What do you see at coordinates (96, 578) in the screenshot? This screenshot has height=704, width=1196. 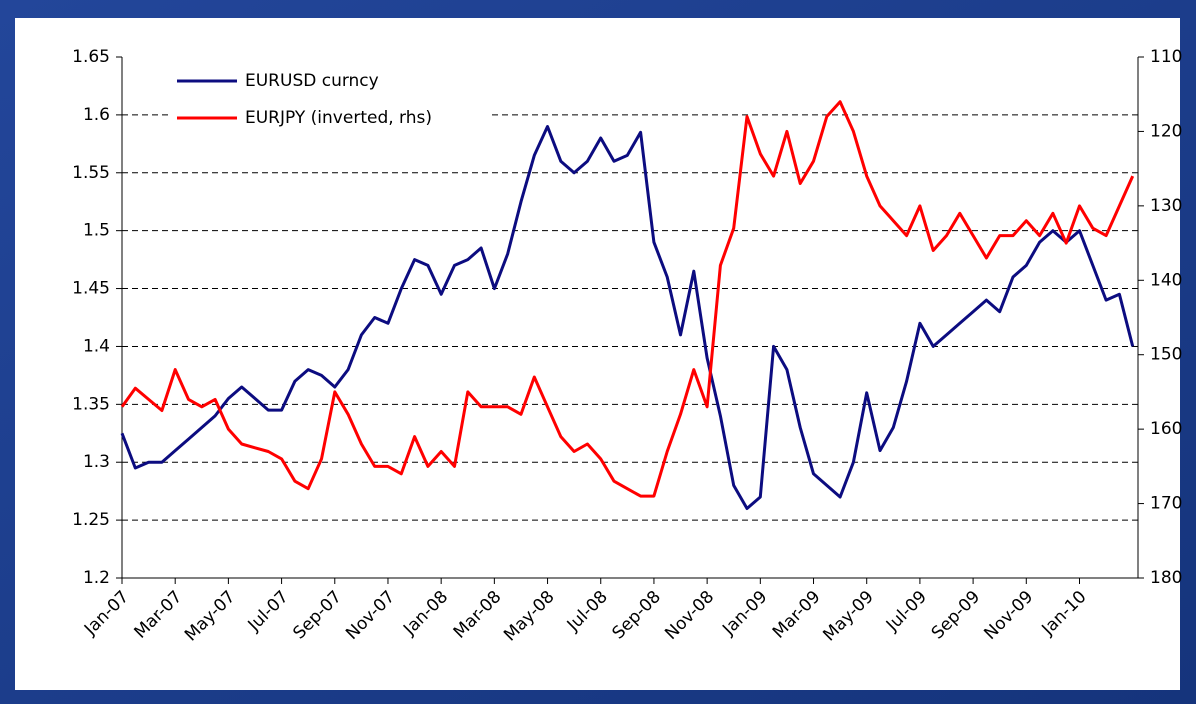 I see `y-tick-label: 1.2` at bounding box center [96, 578].